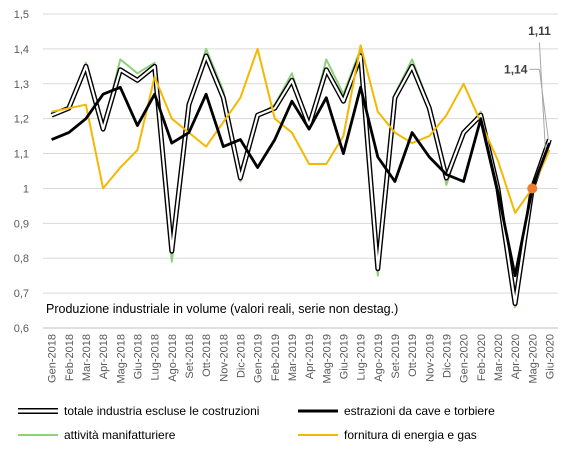 Image resolution: width=572 pixels, height=452 pixels. What do you see at coordinates (21, 259) in the screenshot?
I see `y-tick-label: 0,8` at bounding box center [21, 259].